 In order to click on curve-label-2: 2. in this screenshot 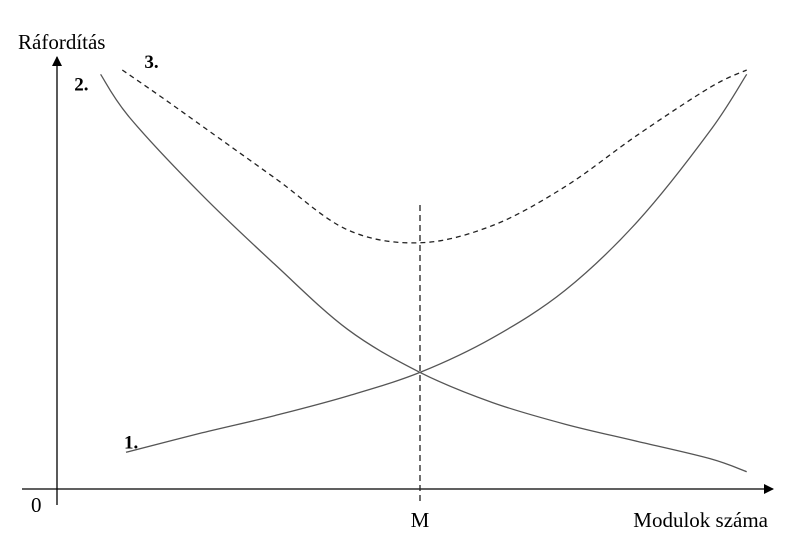, I will do `click(81, 84)`.